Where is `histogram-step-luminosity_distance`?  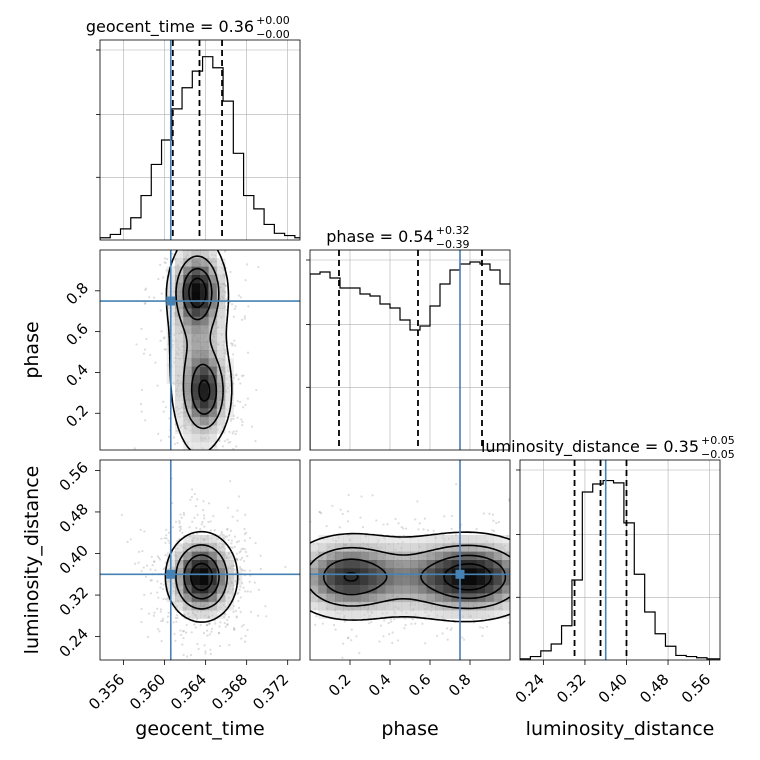 histogram-step-luminosity_distance is located at coordinates (620, 569).